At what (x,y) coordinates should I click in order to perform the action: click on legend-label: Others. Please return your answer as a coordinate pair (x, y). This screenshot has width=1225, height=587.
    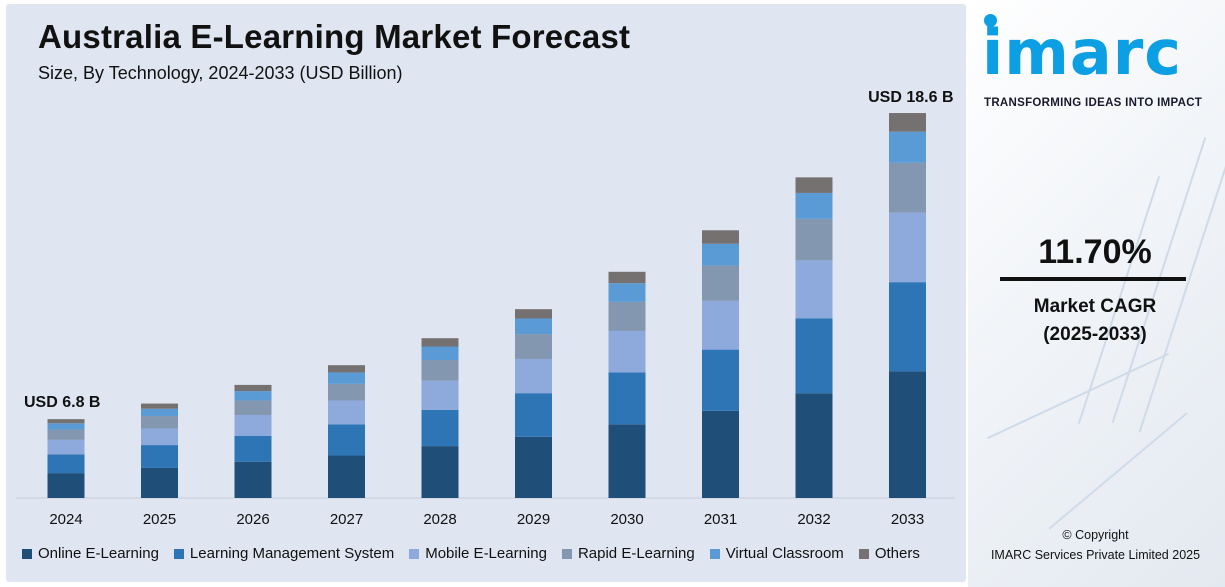
    Looking at the image, I should click on (897, 553).